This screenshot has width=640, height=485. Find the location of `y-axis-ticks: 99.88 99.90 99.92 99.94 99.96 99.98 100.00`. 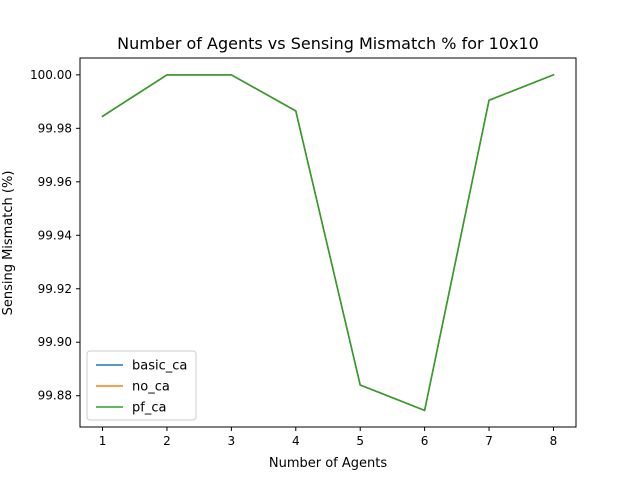

y-axis-ticks: 99.88 99.90 99.92 99.94 99.96 99.98 100.00 is located at coordinates (55, 235).